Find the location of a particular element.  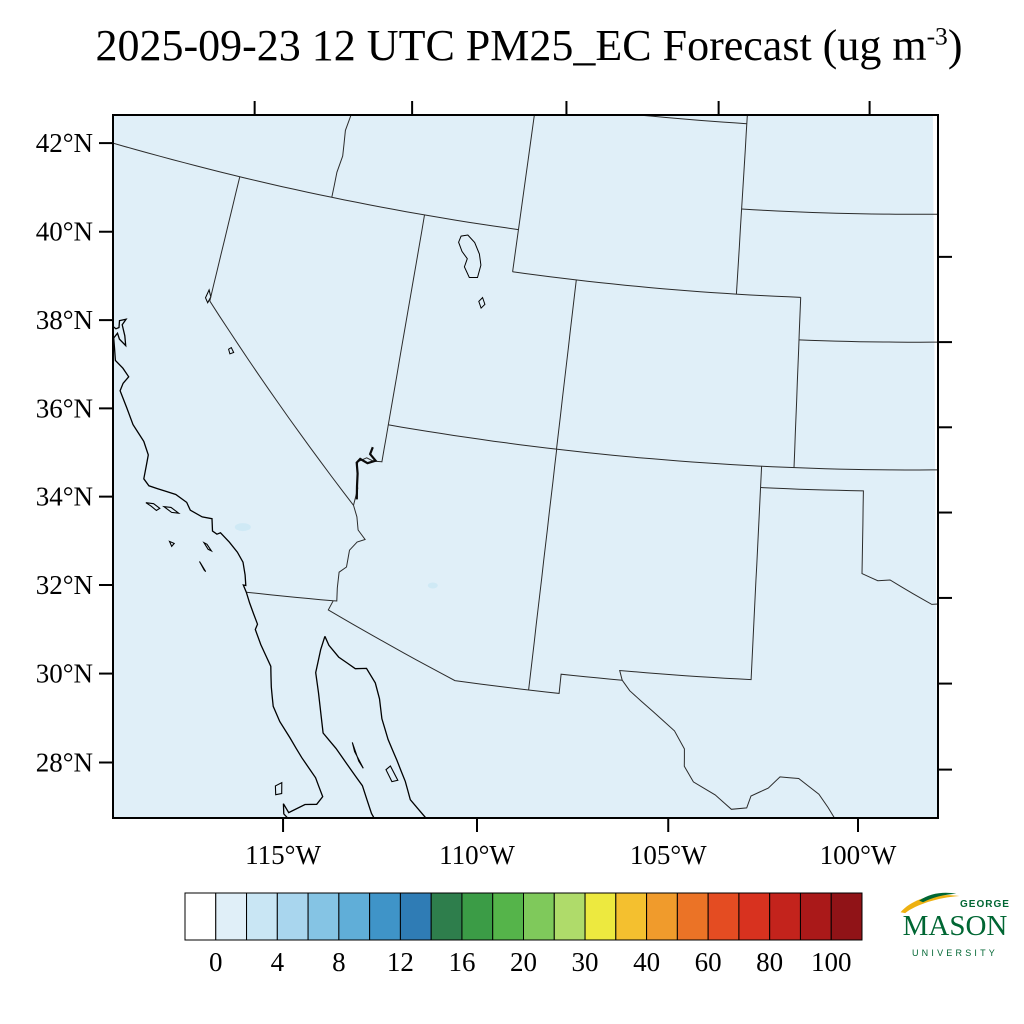

title-suffix: ) is located at coordinates (955, 45).